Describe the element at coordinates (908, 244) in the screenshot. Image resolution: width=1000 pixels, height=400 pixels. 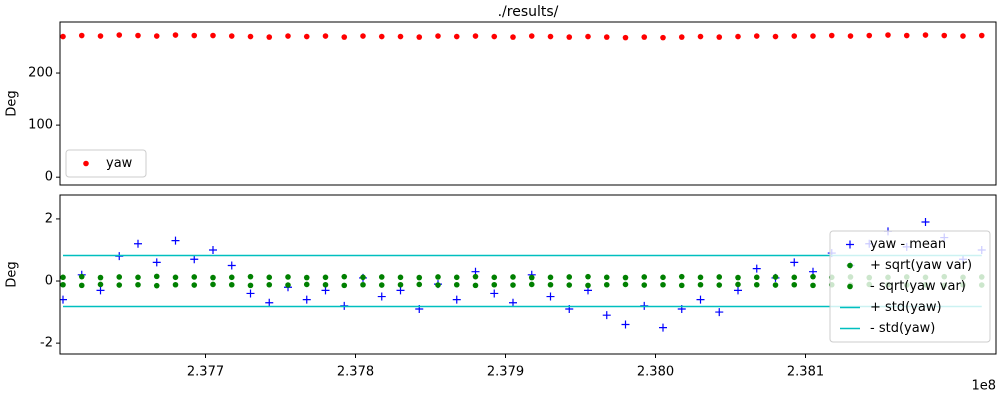
I see `legend-label: yaw - mean` at that location.